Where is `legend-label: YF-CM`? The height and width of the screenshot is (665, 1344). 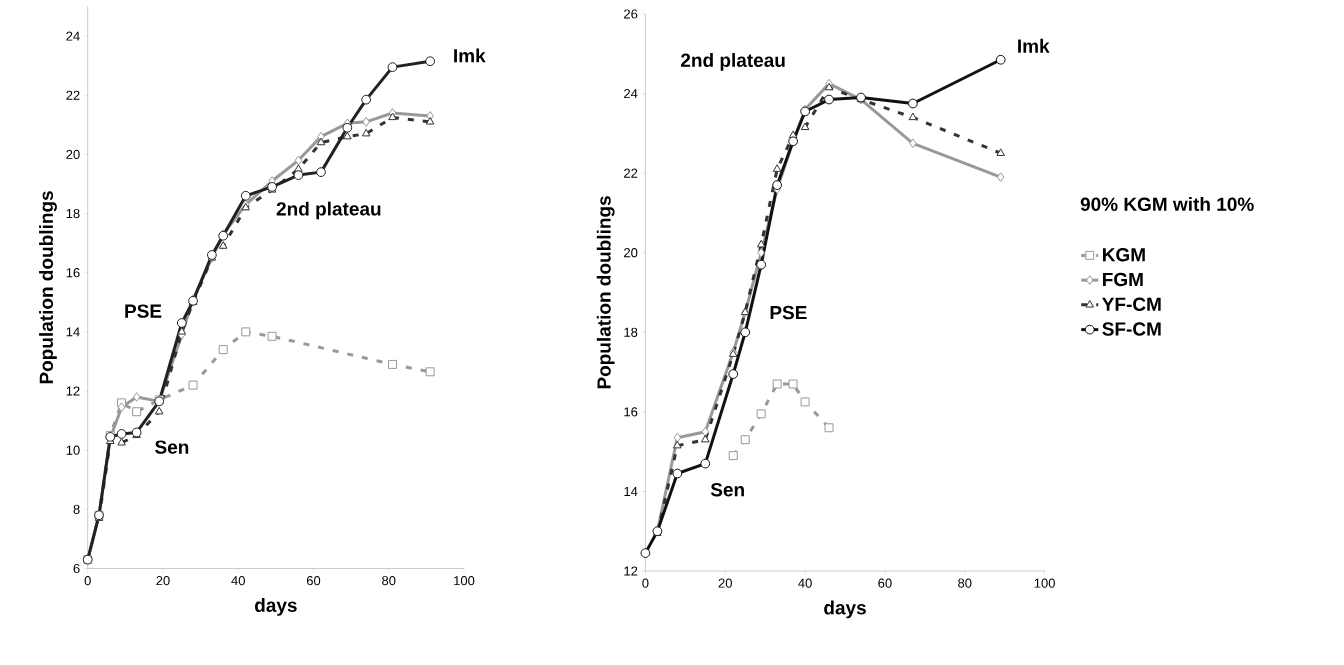
legend-label: YF-CM is located at coordinates (1131, 304).